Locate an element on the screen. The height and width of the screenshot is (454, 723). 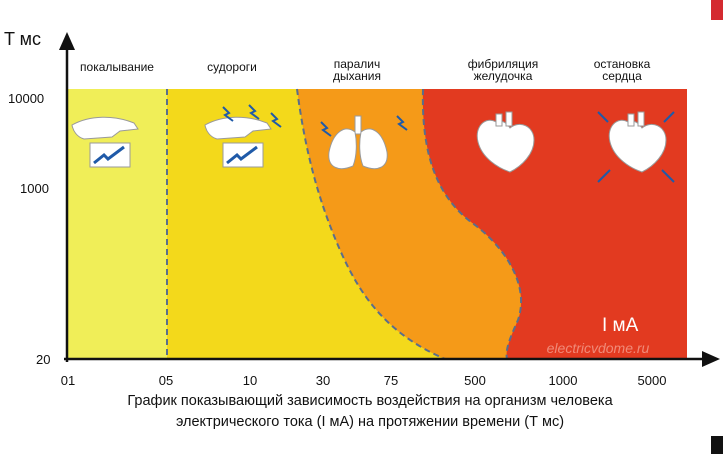
zone-label-arrest-line2: сердца is located at coordinates (622, 76).